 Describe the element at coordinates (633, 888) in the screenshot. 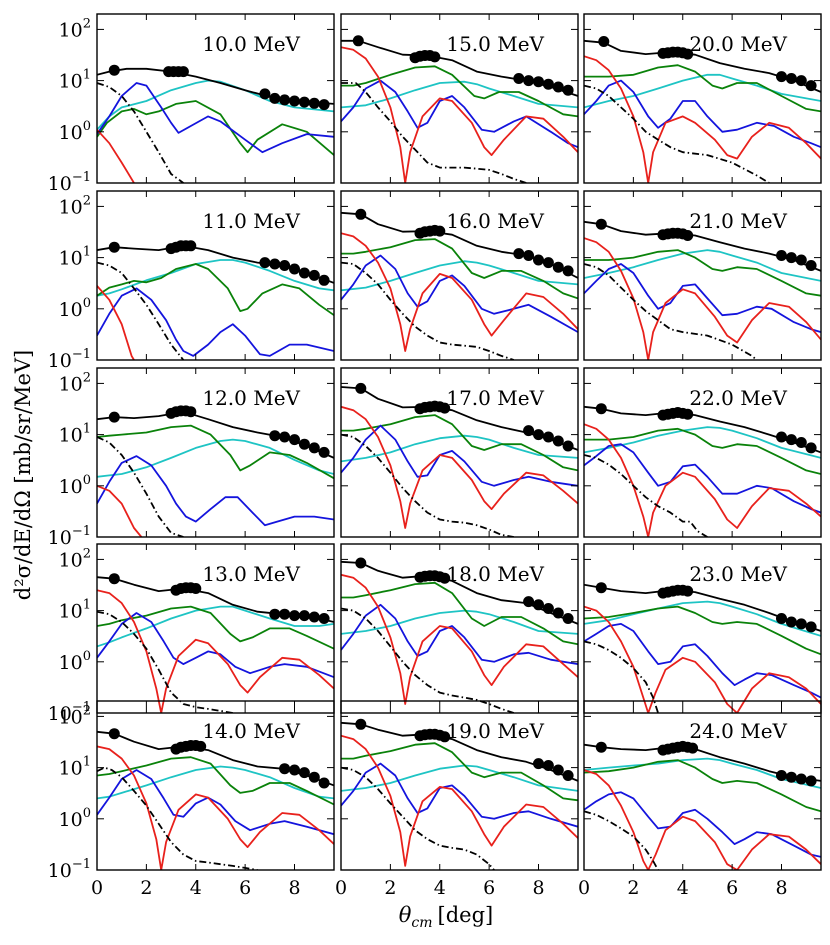

I see `x-tick-label: 2` at that location.